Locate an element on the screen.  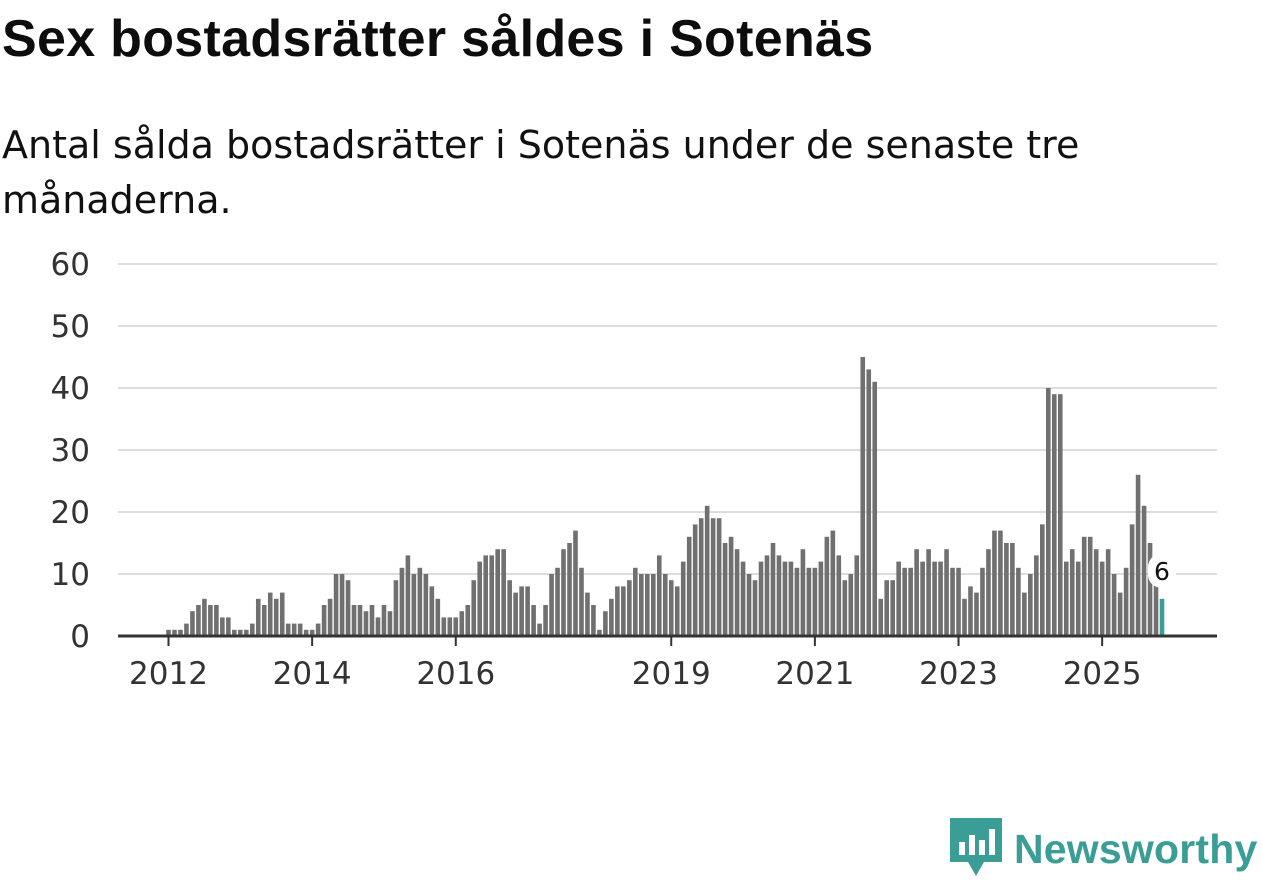
y-tick-label-0: 0 is located at coordinates (80, 637).